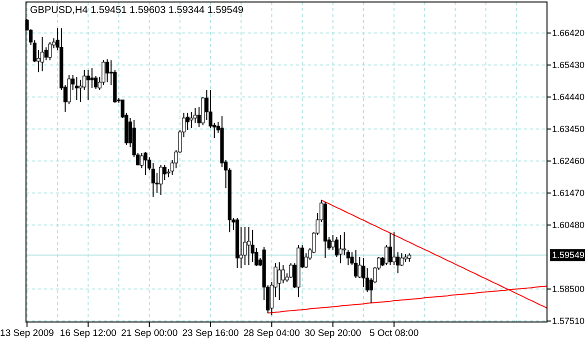  What do you see at coordinates (568, 161) in the screenshot?
I see `y-tick-label: 1.62460` at bounding box center [568, 161].